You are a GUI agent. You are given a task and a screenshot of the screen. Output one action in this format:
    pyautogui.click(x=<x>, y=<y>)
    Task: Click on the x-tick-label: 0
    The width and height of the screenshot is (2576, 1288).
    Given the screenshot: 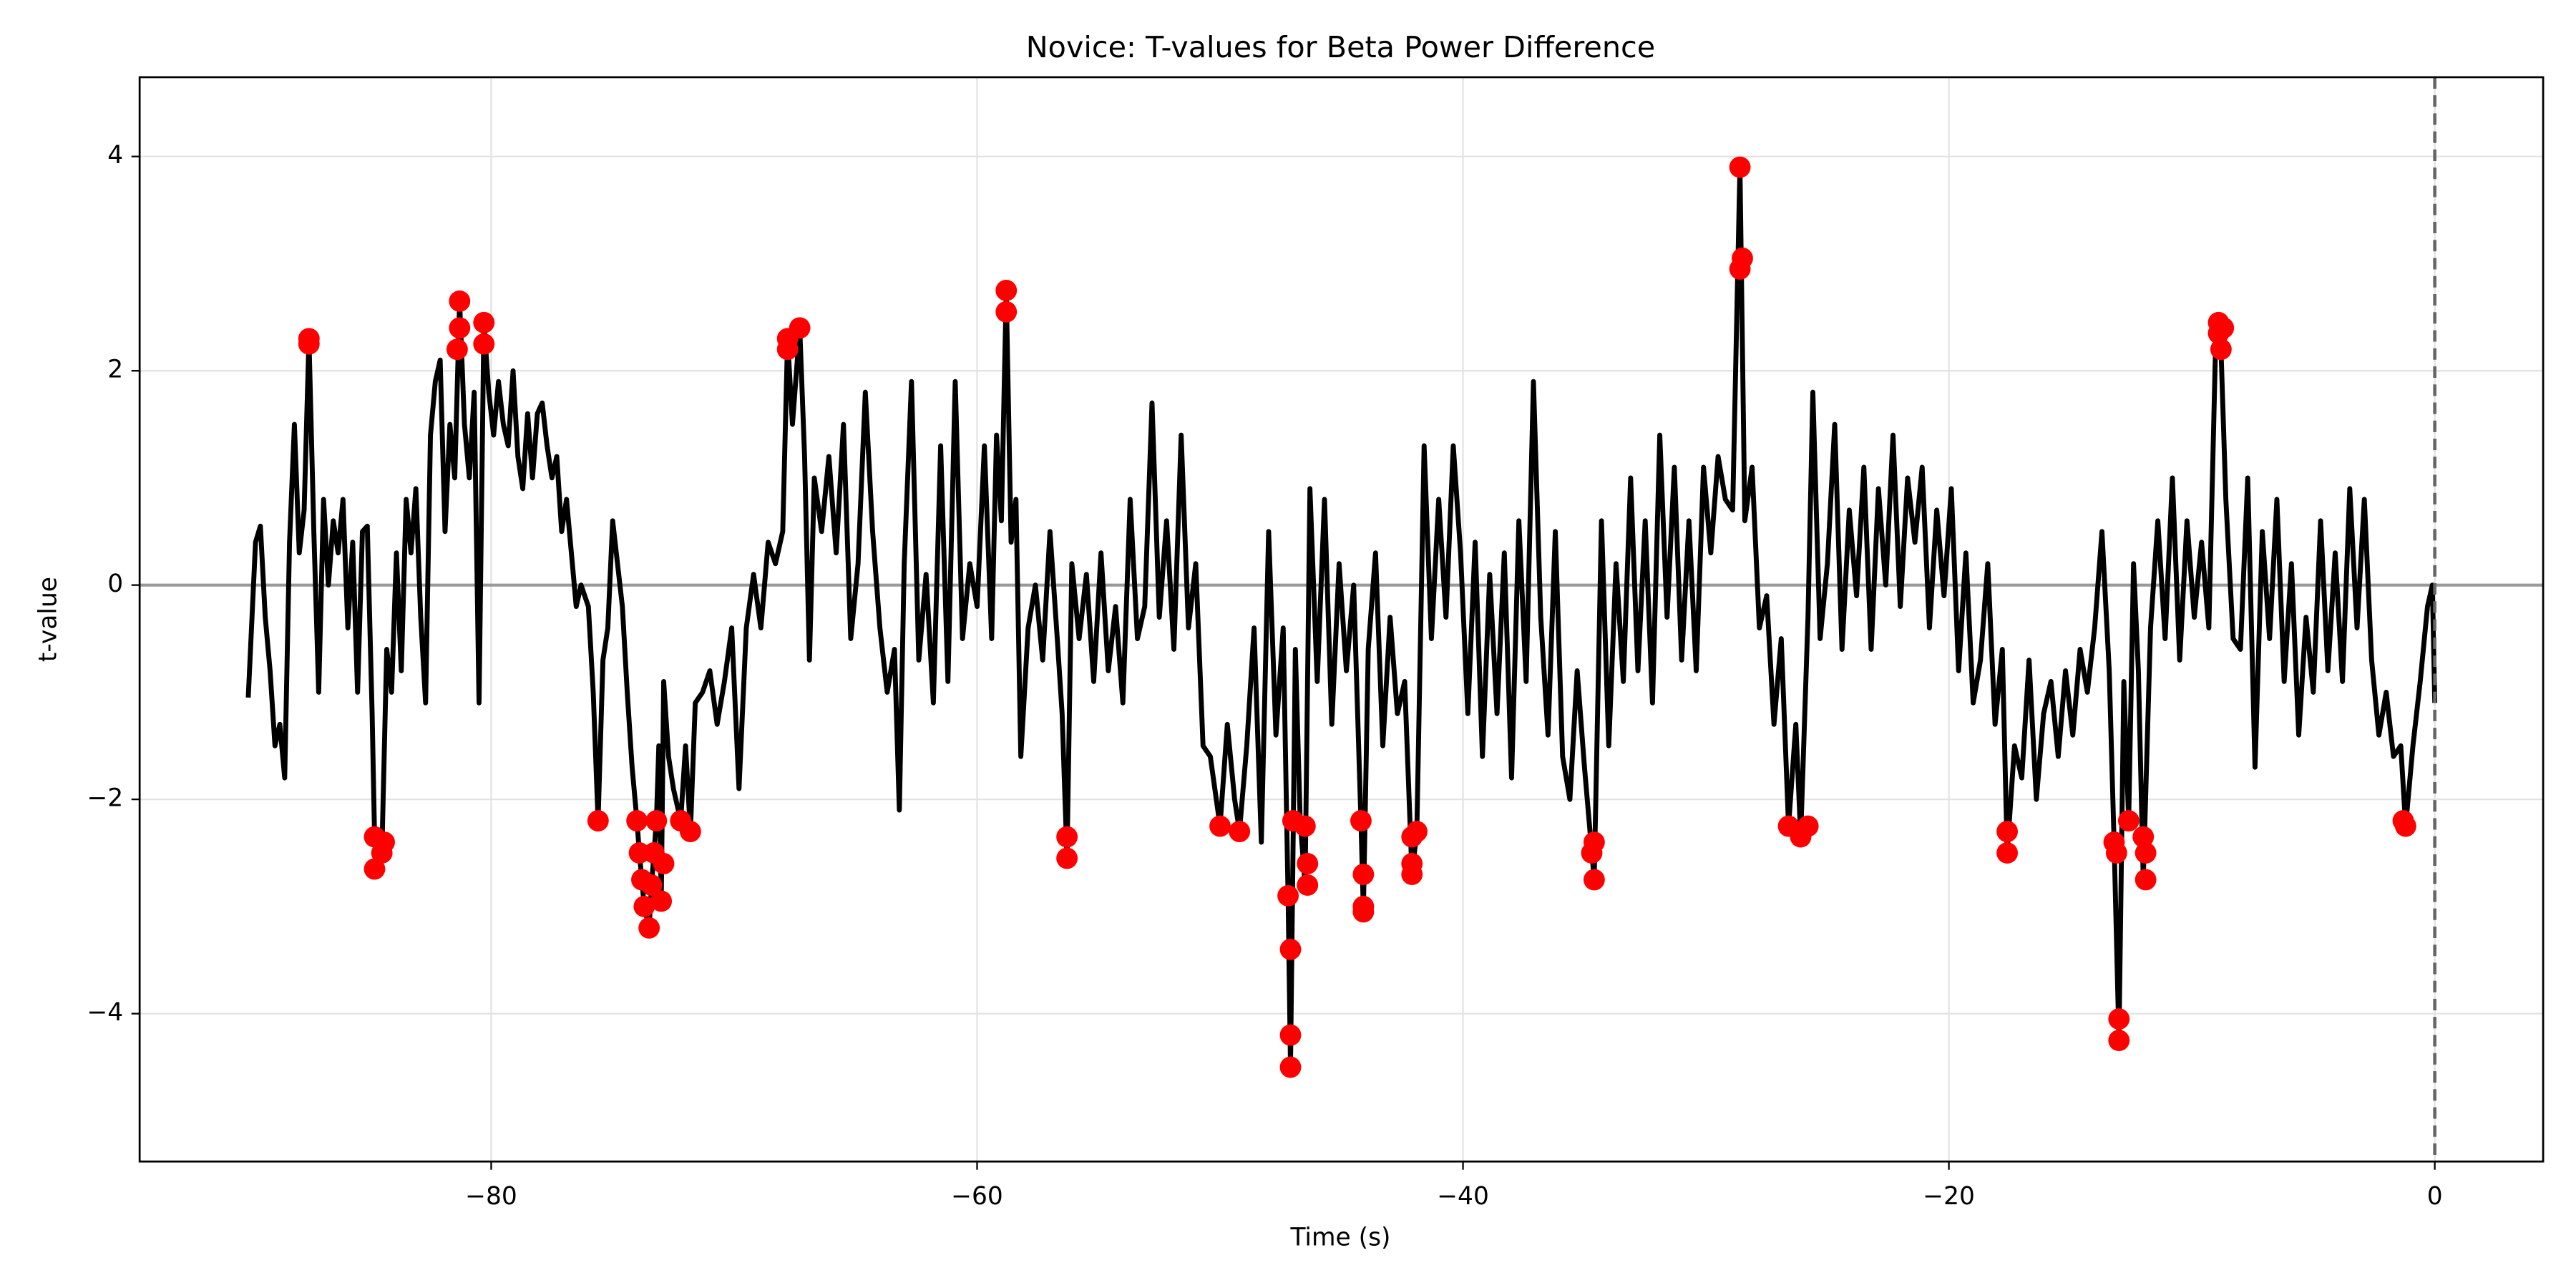 What is the action you would take?
    pyautogui.click(x=2435, y=1196)
    